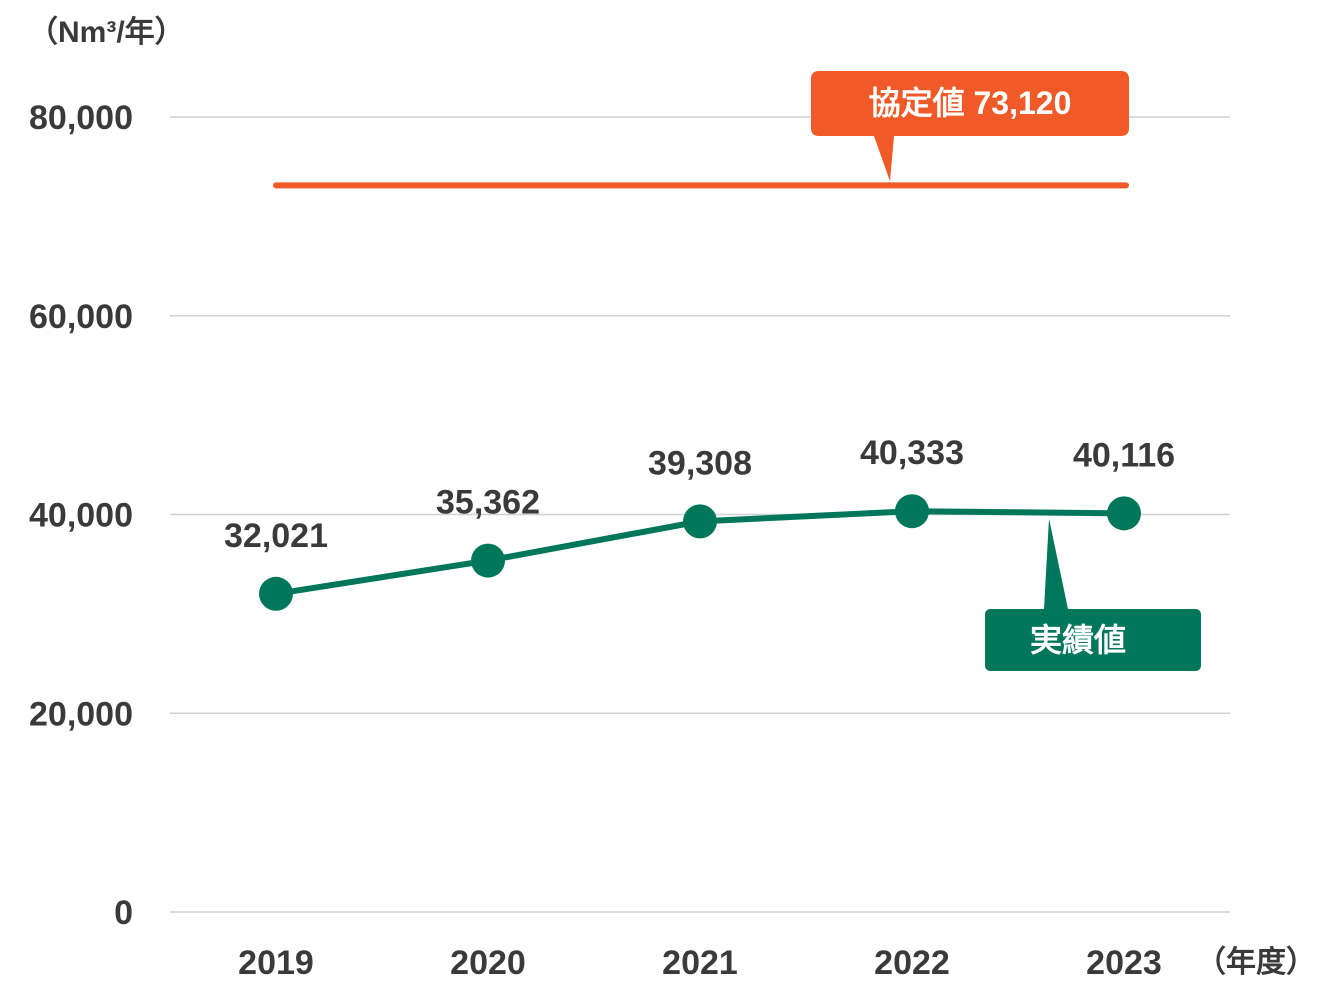  I want to click on y-axis-tick-labels: 0 20,000 40,000 60,000 80,000, so click(81, 515).